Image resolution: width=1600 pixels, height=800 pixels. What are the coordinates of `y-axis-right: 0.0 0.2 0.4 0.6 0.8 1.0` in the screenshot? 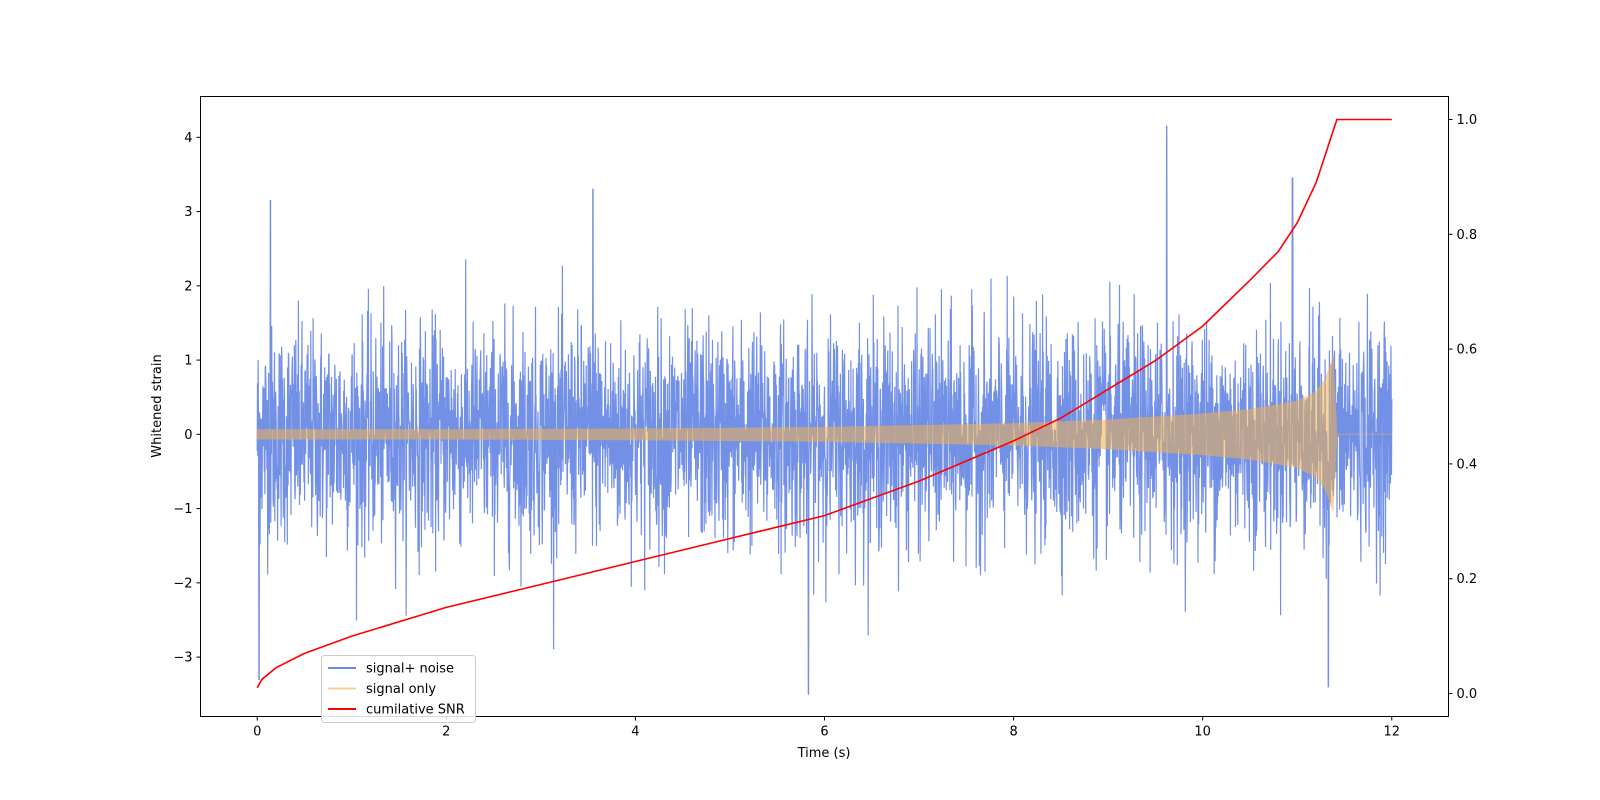 It's located at (1463, 407).